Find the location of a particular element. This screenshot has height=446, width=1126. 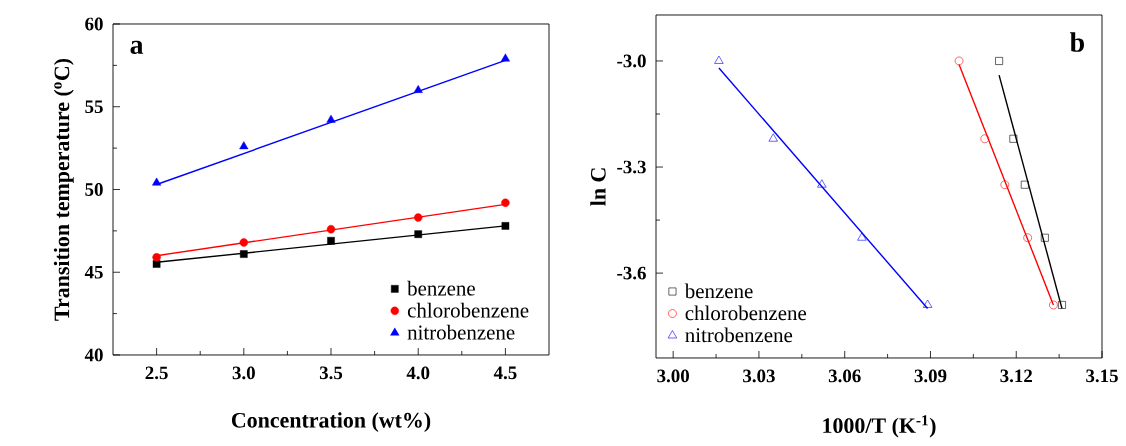

x-tick-label: 2.5 is located at coordinates (156, 373).